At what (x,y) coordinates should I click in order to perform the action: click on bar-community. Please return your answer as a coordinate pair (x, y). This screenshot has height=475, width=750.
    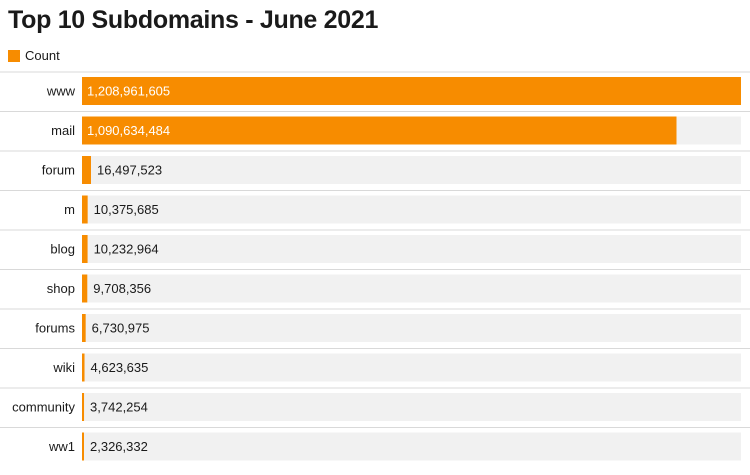
    Looking at the image, I should click on (83, 407).